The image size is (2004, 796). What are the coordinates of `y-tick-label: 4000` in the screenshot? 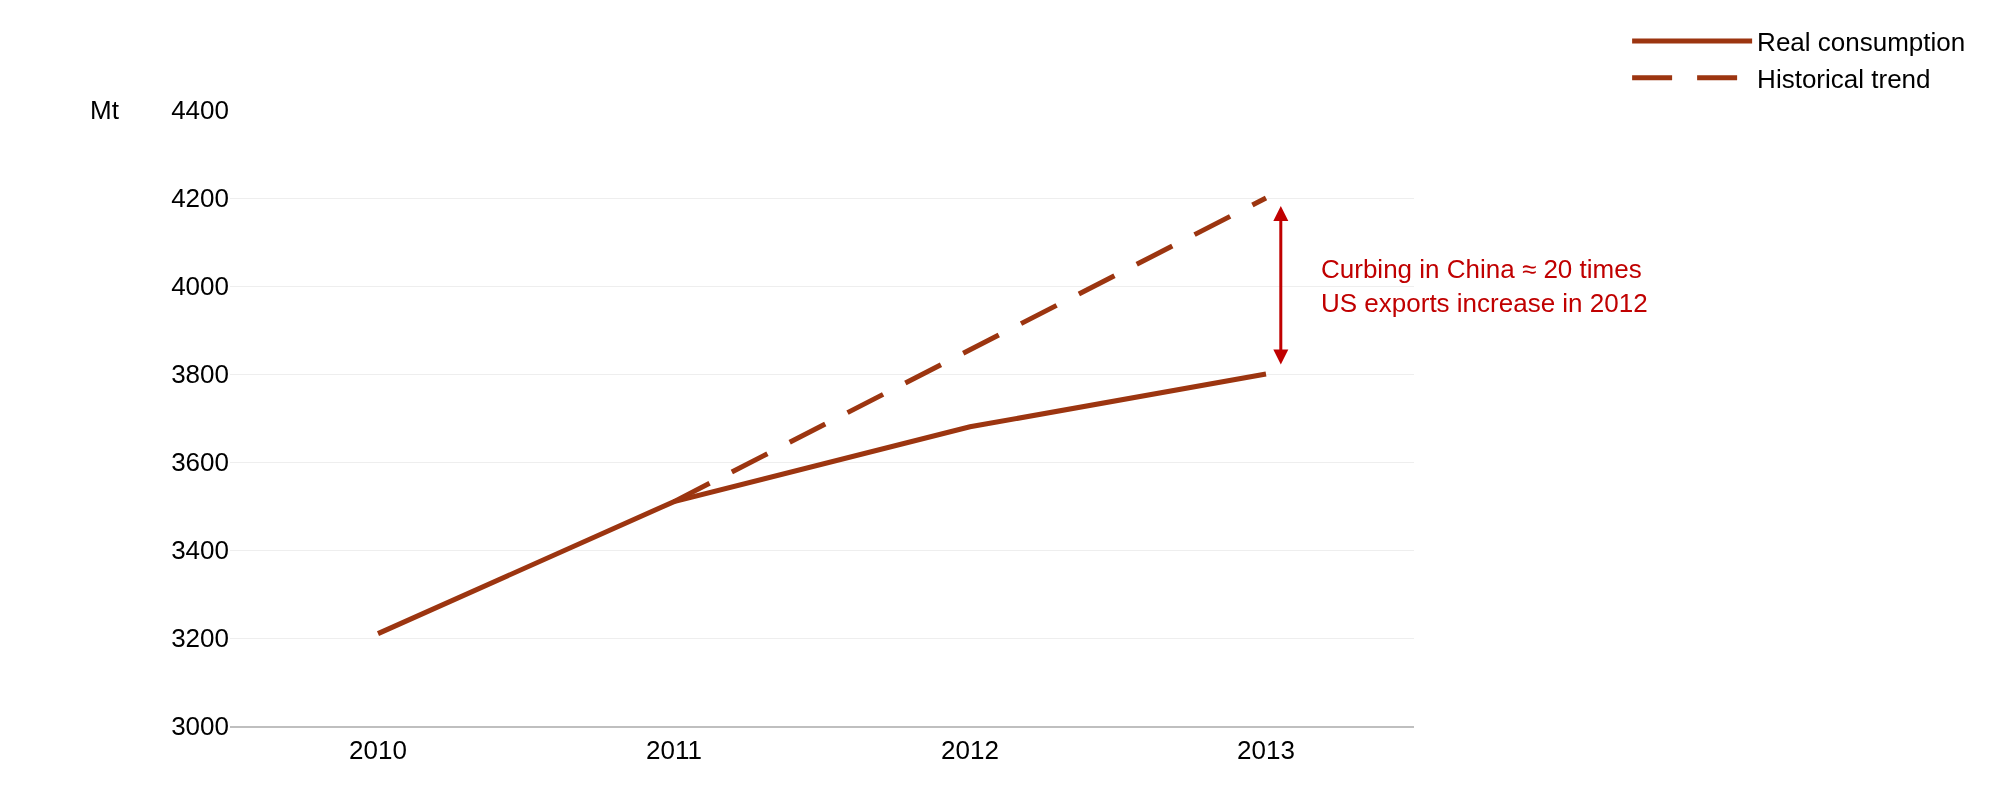 It's located at (200, 286).